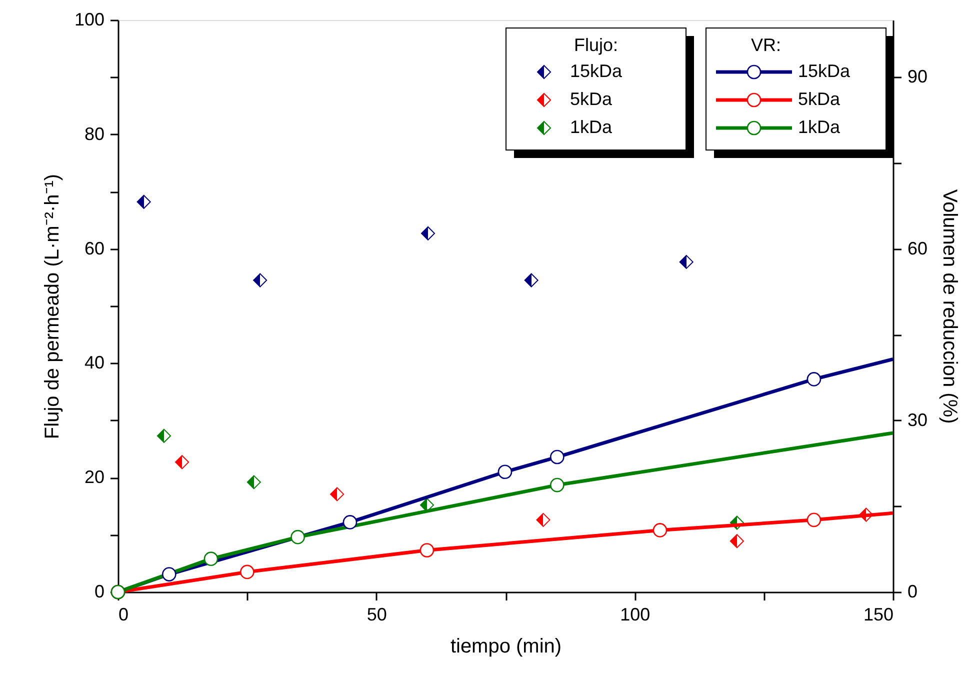 Image resolution: width=973 pixels, height=684 pixels. What do you see at coordinates (52, 307) in the screenshot?
I see `y-axis-title: Flujo de permeado (L·m⁻²·h⁻¹)` at bounding box center [52, 307].